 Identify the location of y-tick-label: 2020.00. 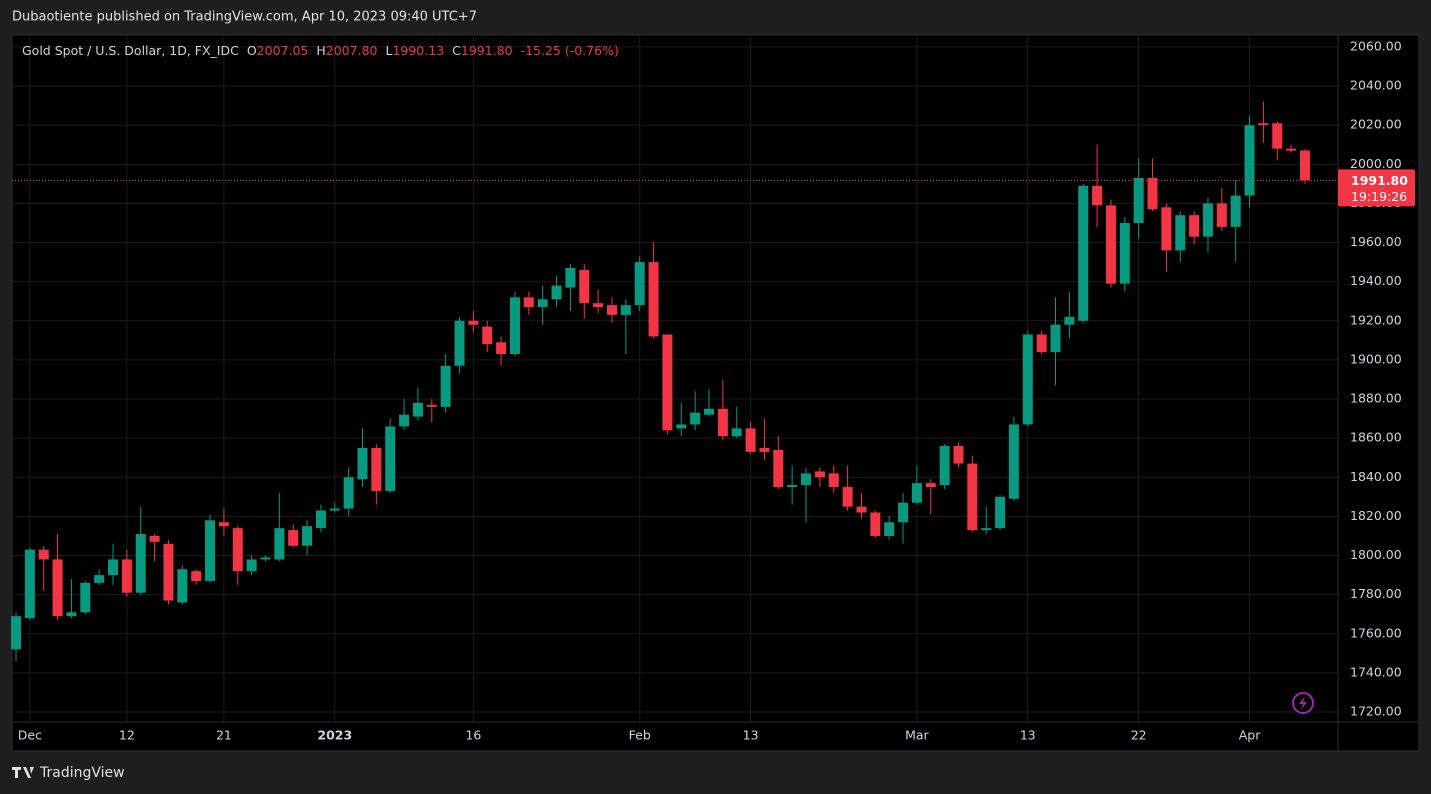
(1376, 124).